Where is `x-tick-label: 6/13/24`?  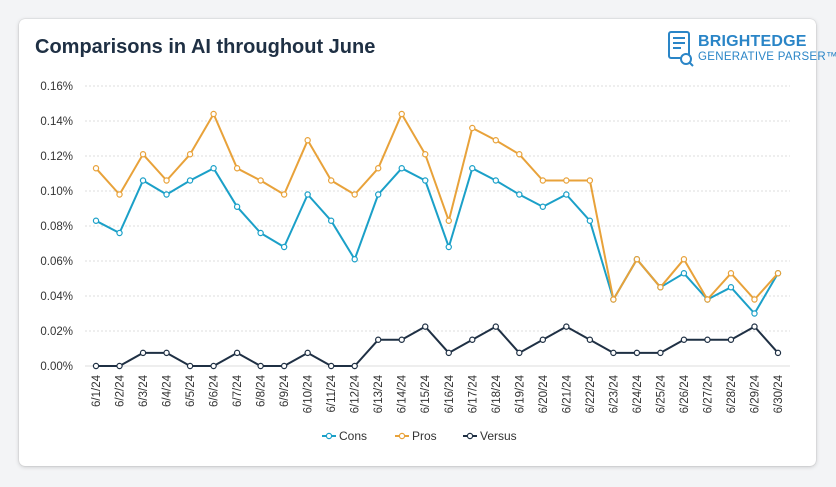
x-tick-label: 6/13/24 is located at coordinates (379, 393).